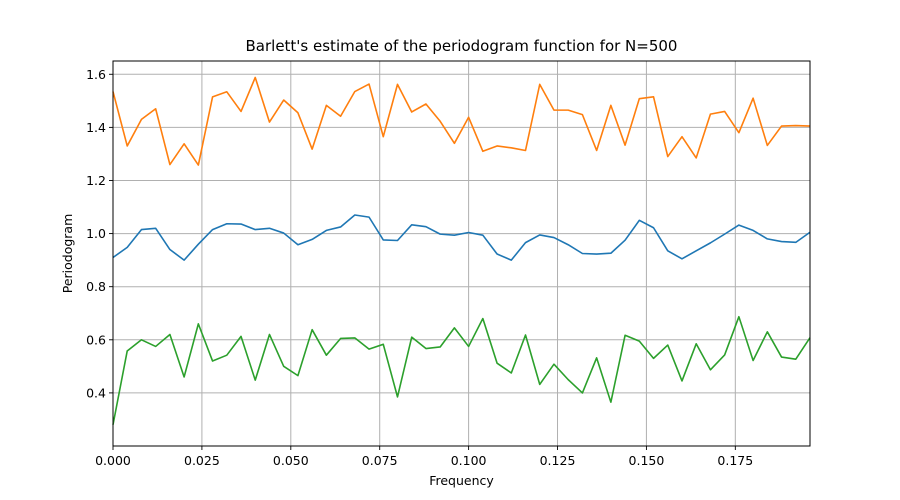 This screenshot has height=500, width=900. I want to click on x-tick-label: 0.025, so click(202, 460).